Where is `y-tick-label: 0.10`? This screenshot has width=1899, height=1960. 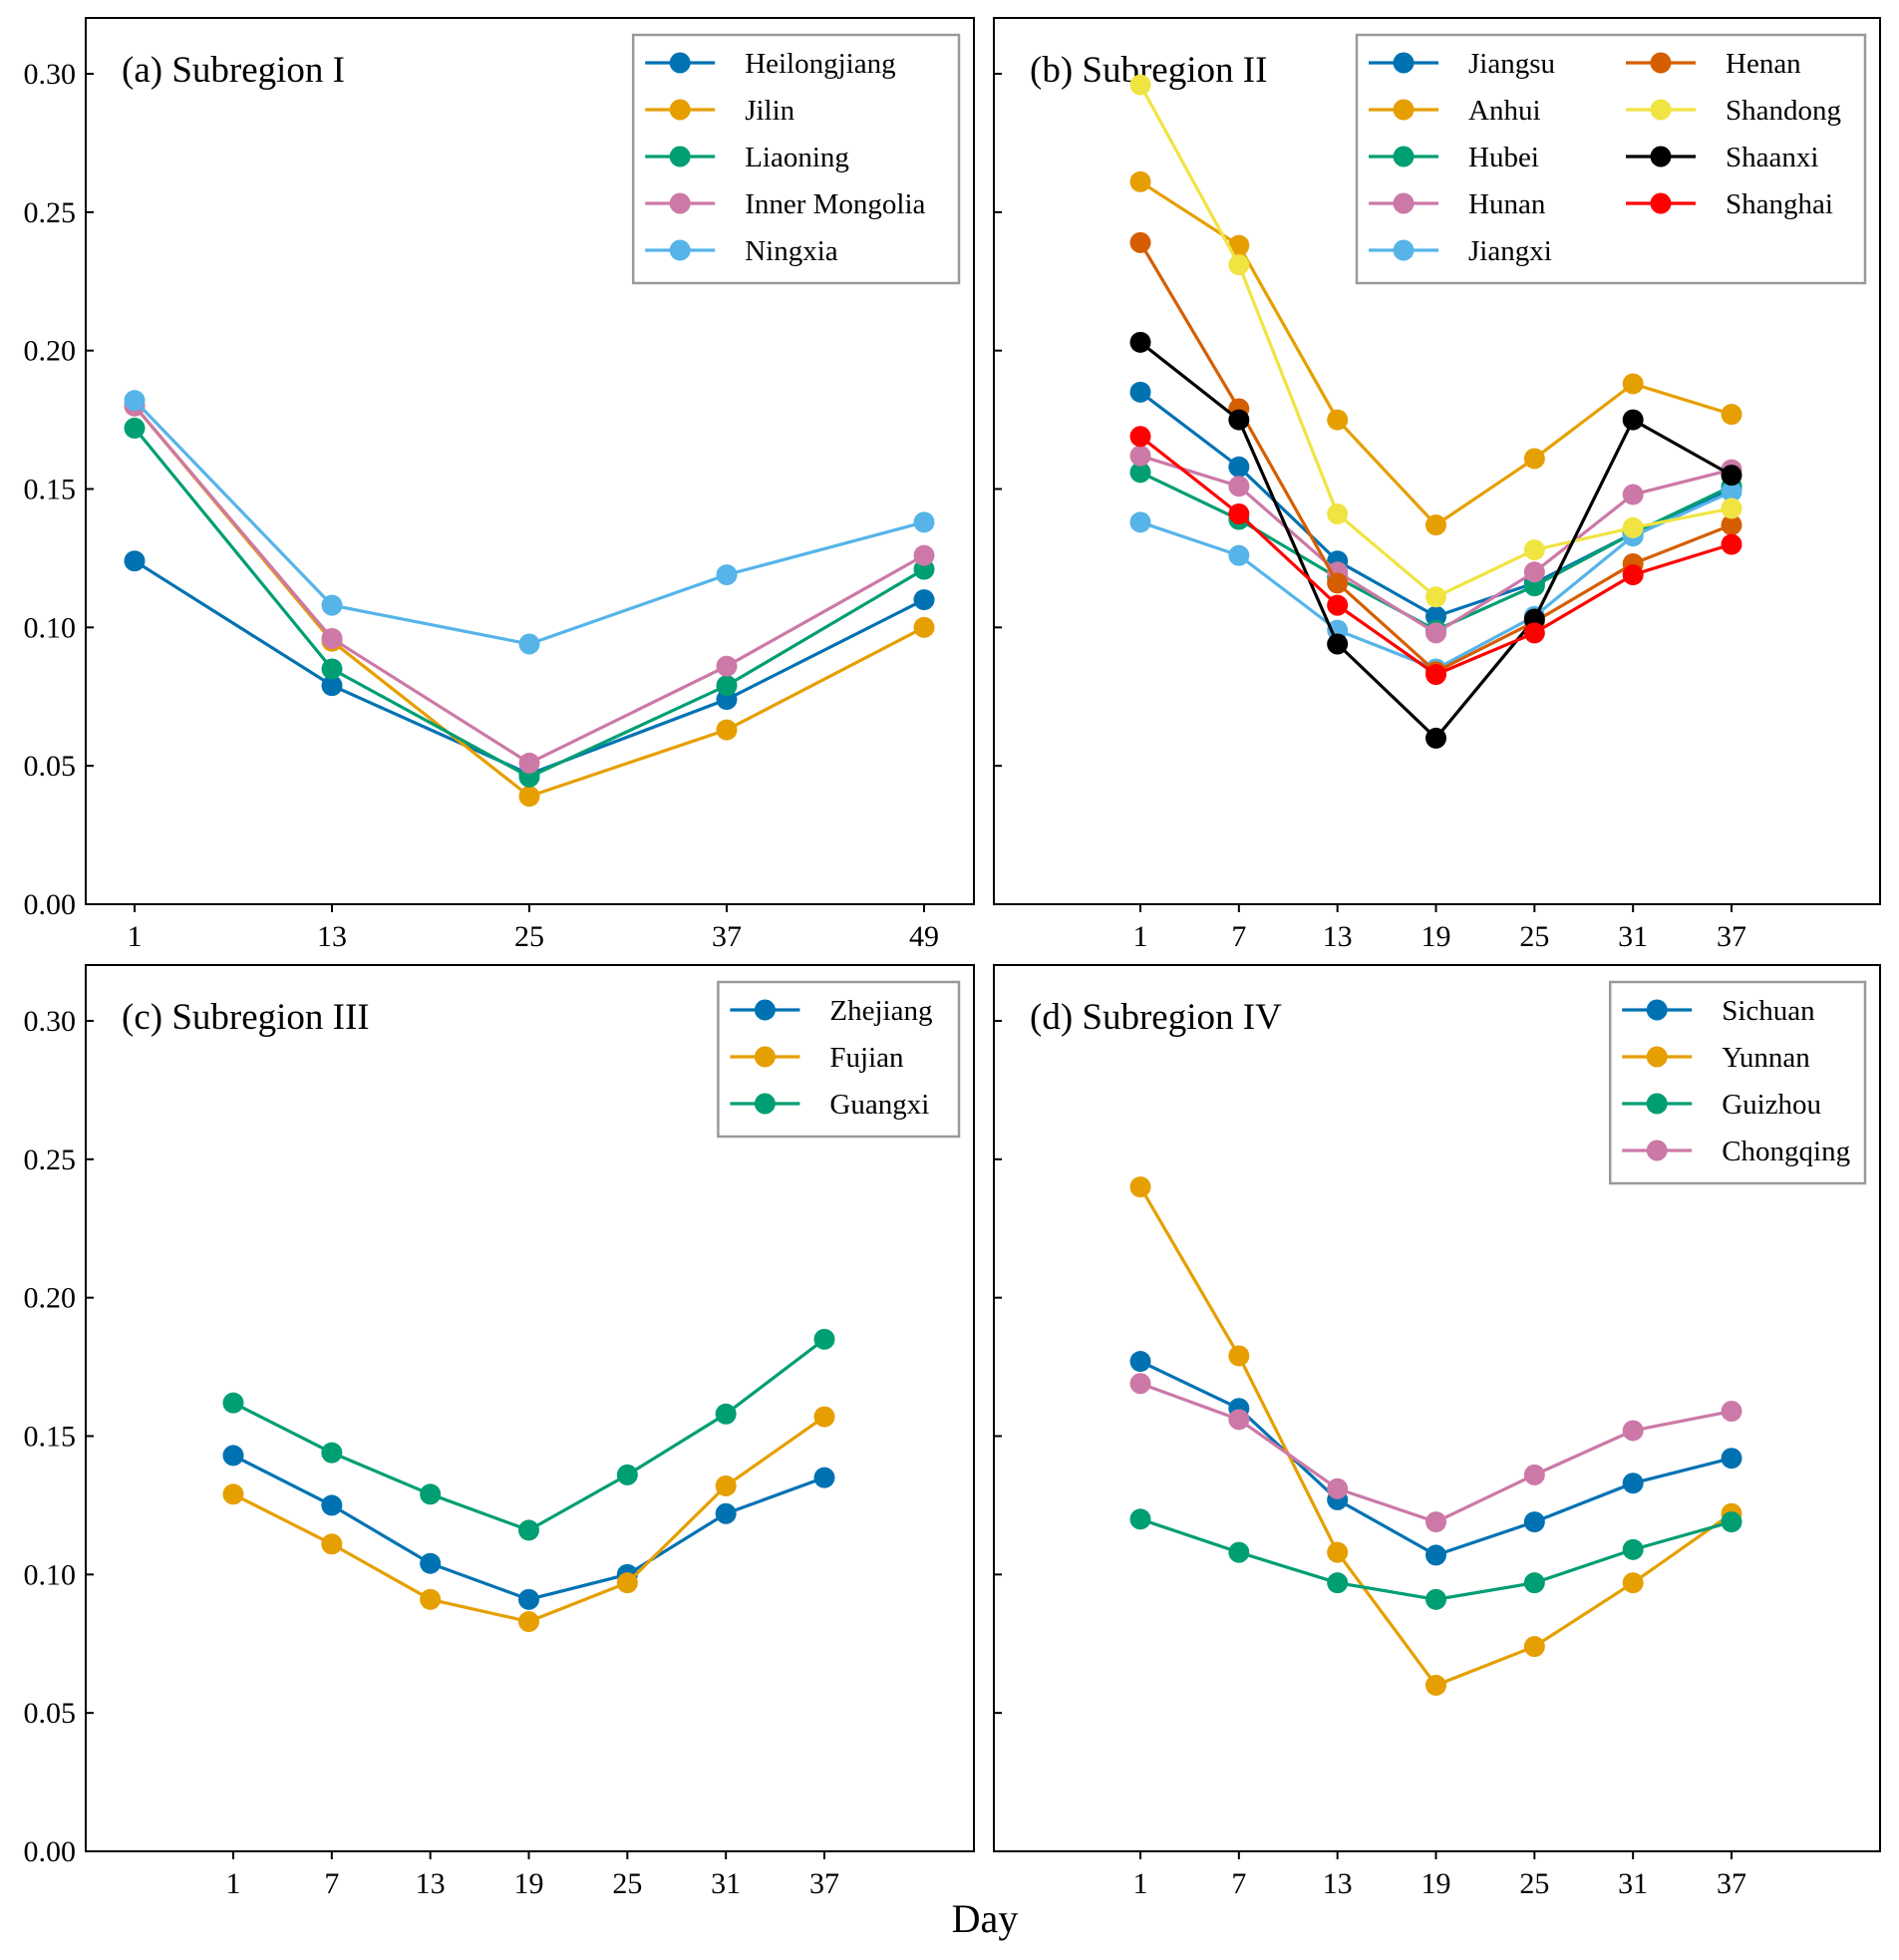 y-tick-label: 0.10 is located at coordinates (51, 627).